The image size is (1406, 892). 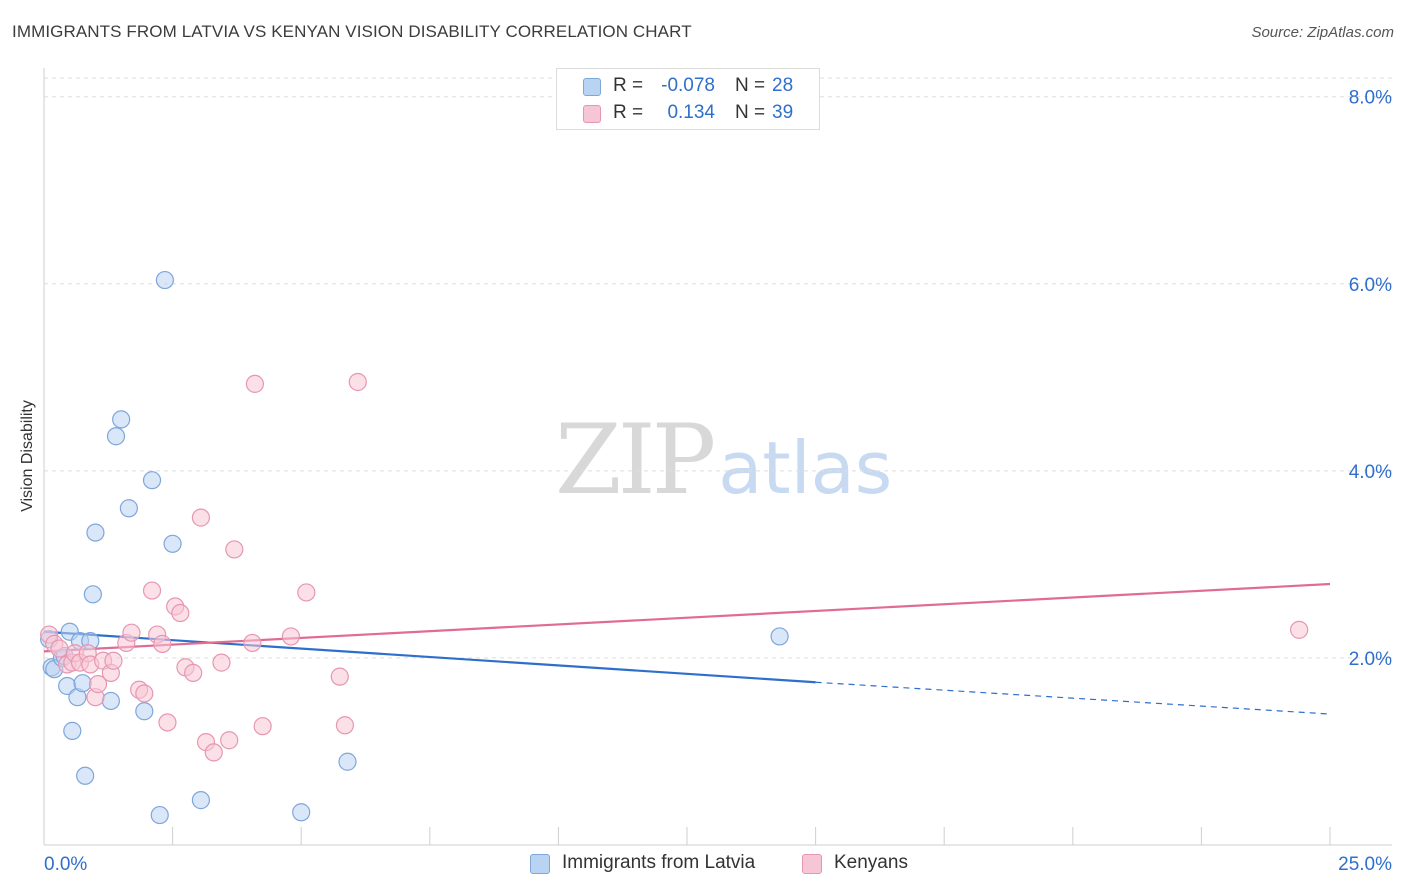 What do you see at coordinates (687, 617) in the screenshot?
I see `kenyans-trend-line` at bounding box center [687, 617].